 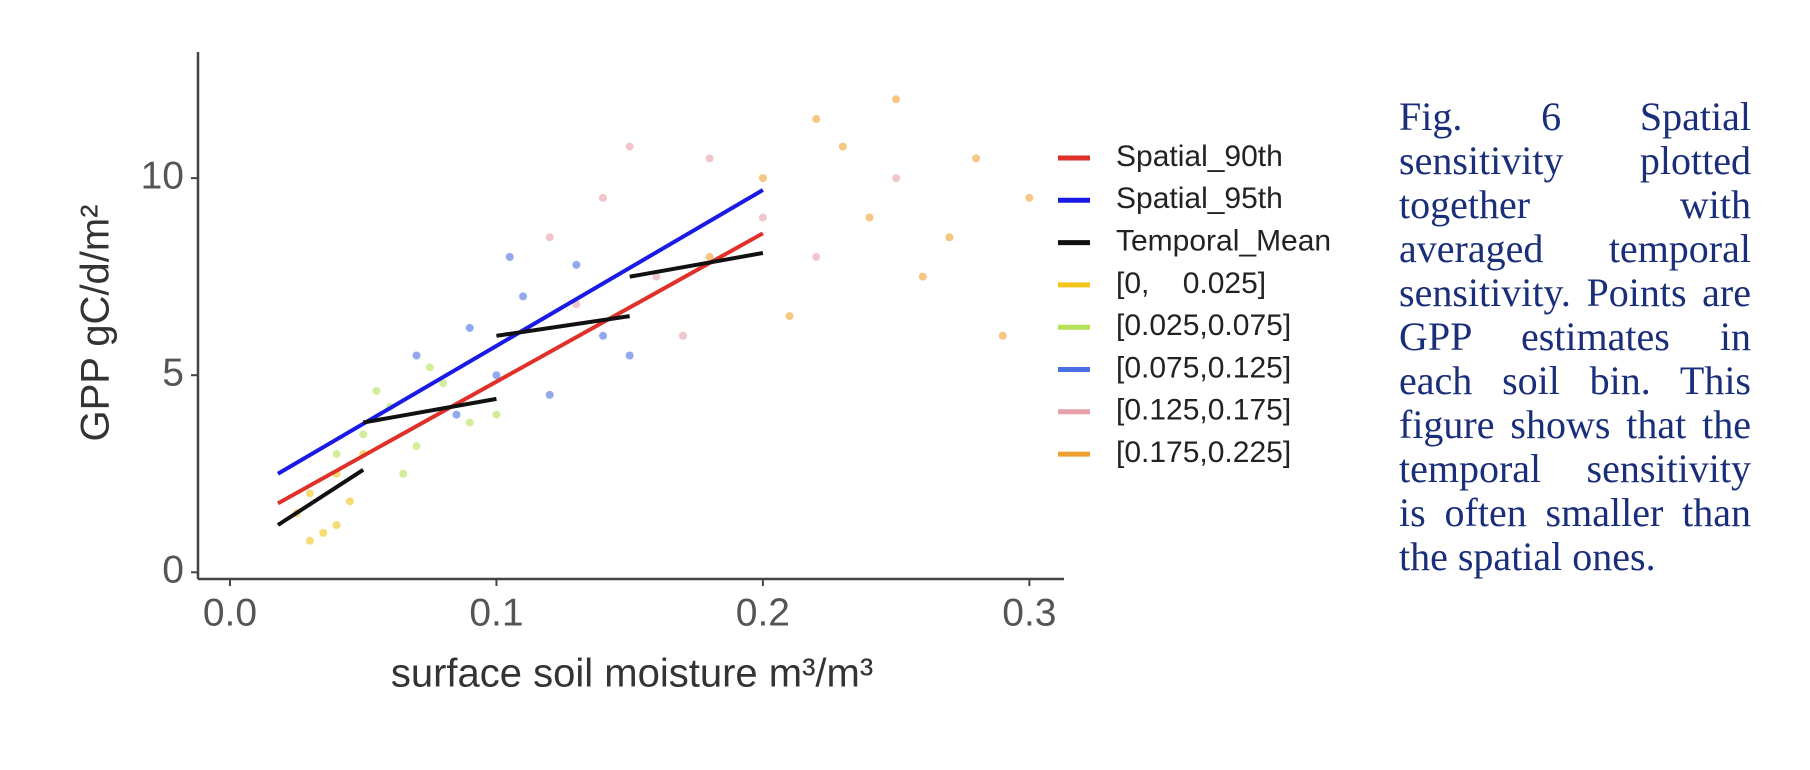 I want to click on y-tick-label: 5, so click(x=173, y=373).